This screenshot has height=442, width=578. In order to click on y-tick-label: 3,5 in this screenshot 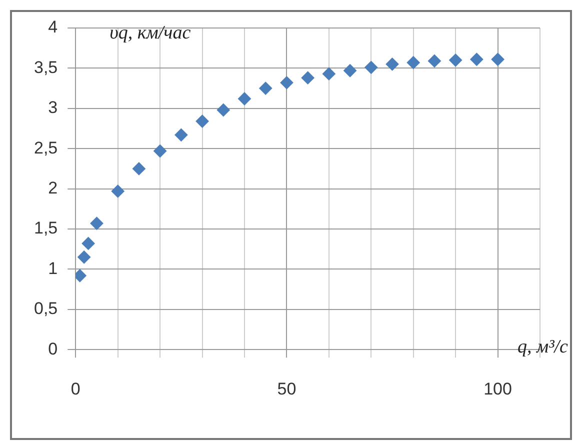, I will do `click(46, 67)`.